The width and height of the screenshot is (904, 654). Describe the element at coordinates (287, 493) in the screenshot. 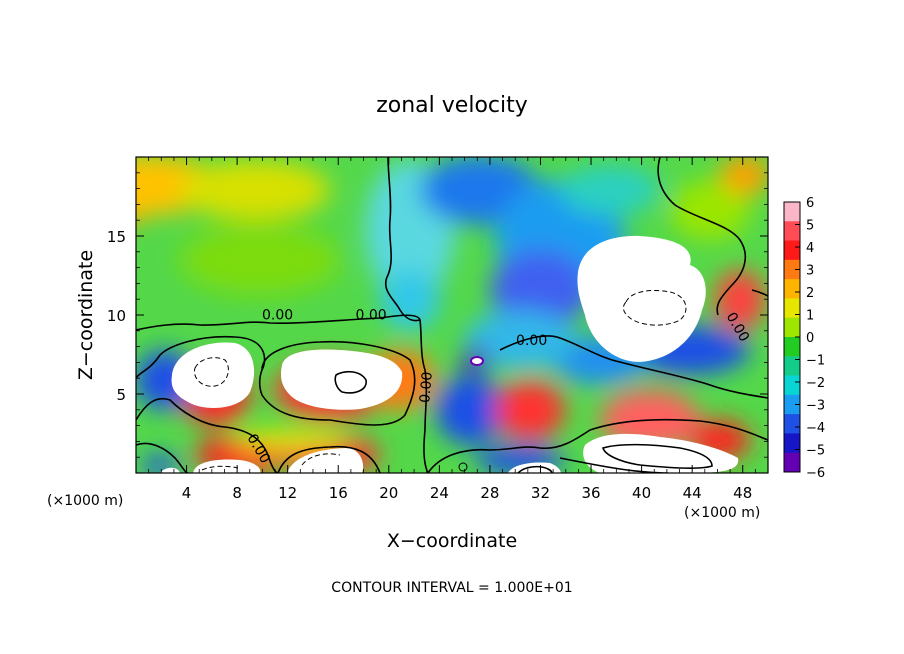

I see `x-tick-label: 12` at that location.